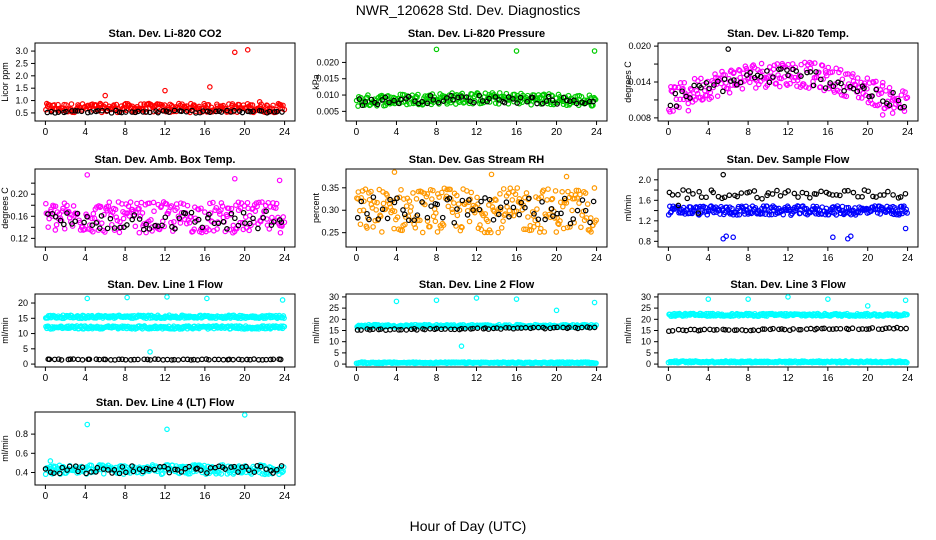 The height and width of the screenshot is (540, 936). Describe the element at coordinates (21, 434) in the screenshot. I see `y-tick-label: 0.8` at that location.